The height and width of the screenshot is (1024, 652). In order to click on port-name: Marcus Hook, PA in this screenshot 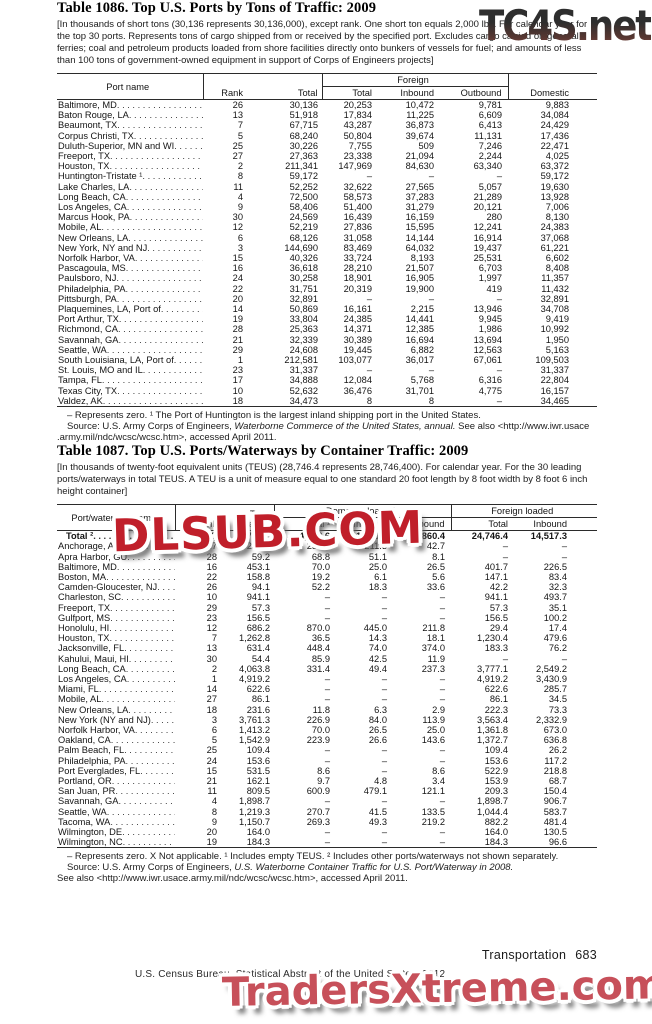, I will do `click(94, 217)`.